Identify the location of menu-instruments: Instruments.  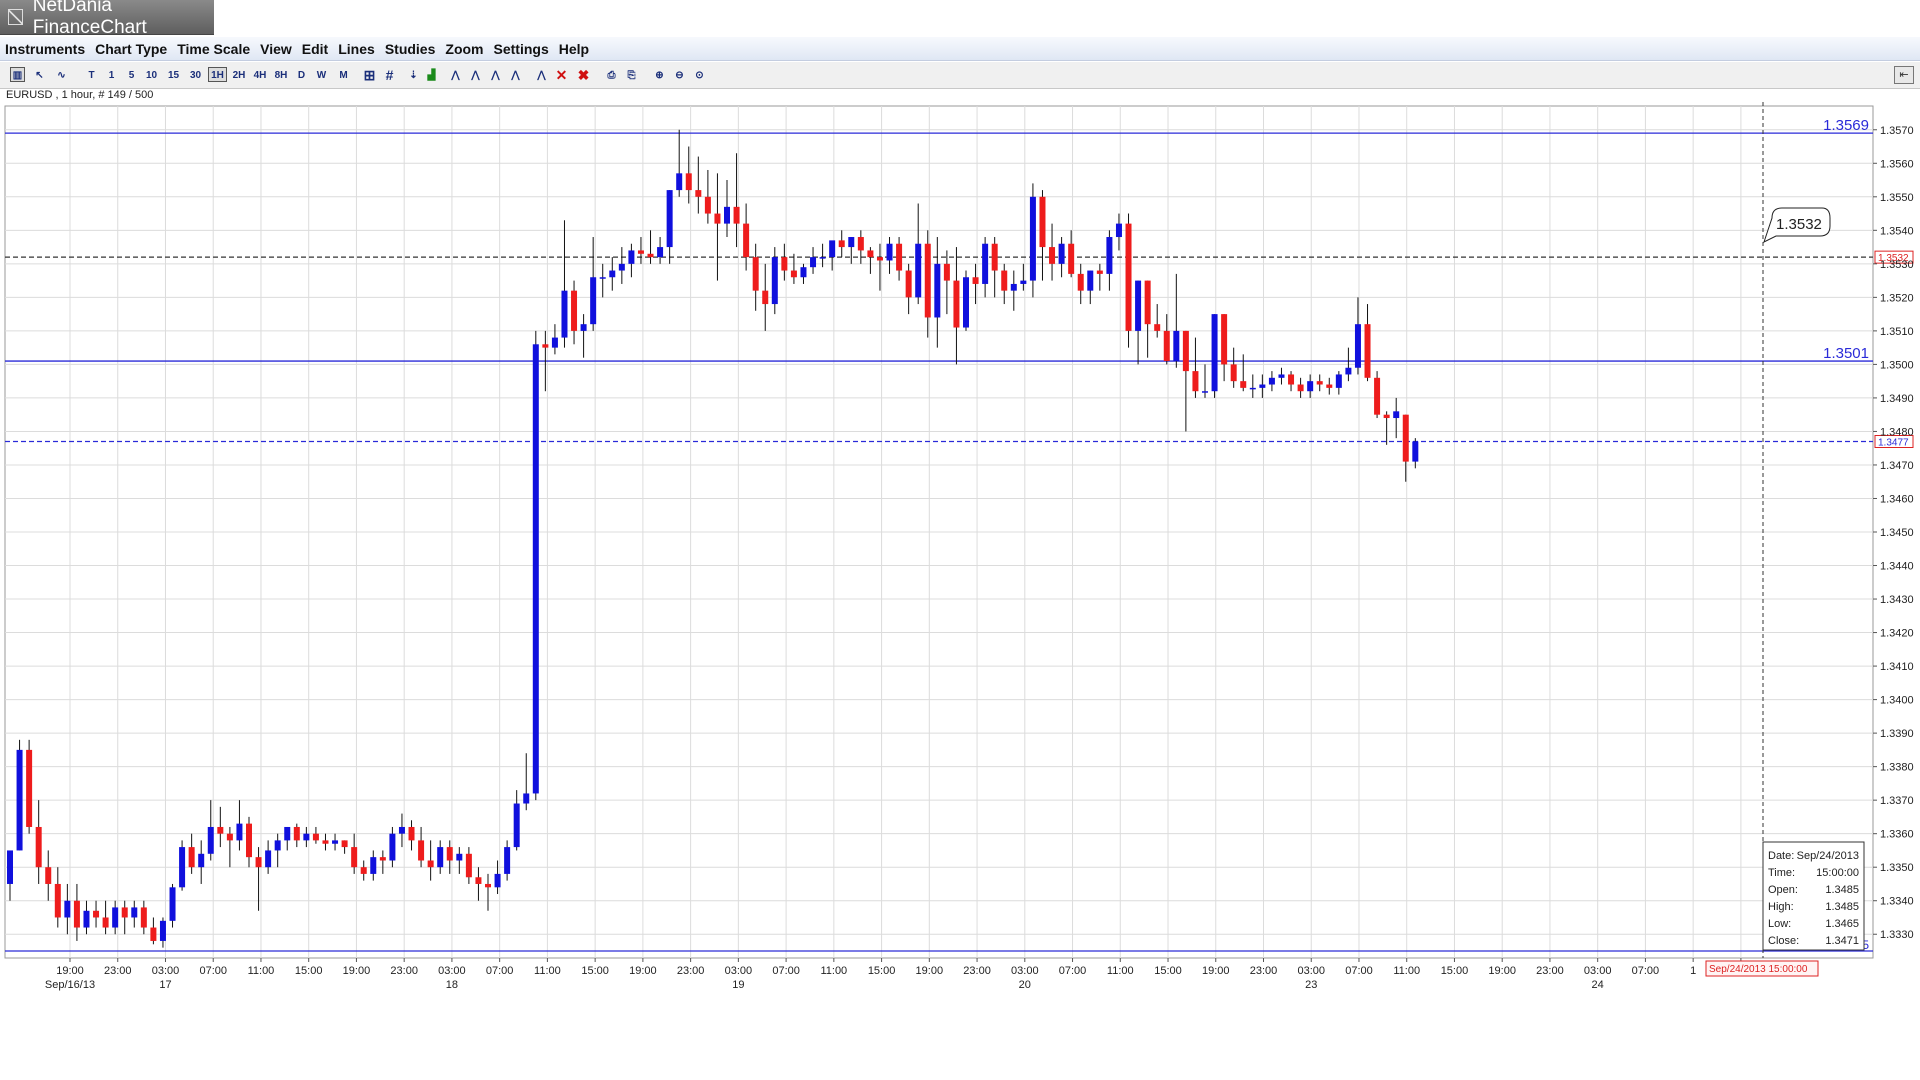
(45, 48).